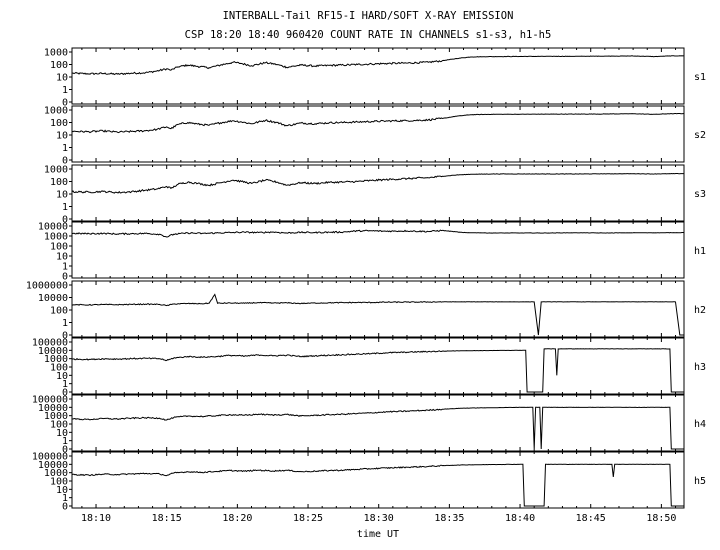  Describe the element at coordinates (377, 485) in the screenshot. I see `series-line-h5` at that location.